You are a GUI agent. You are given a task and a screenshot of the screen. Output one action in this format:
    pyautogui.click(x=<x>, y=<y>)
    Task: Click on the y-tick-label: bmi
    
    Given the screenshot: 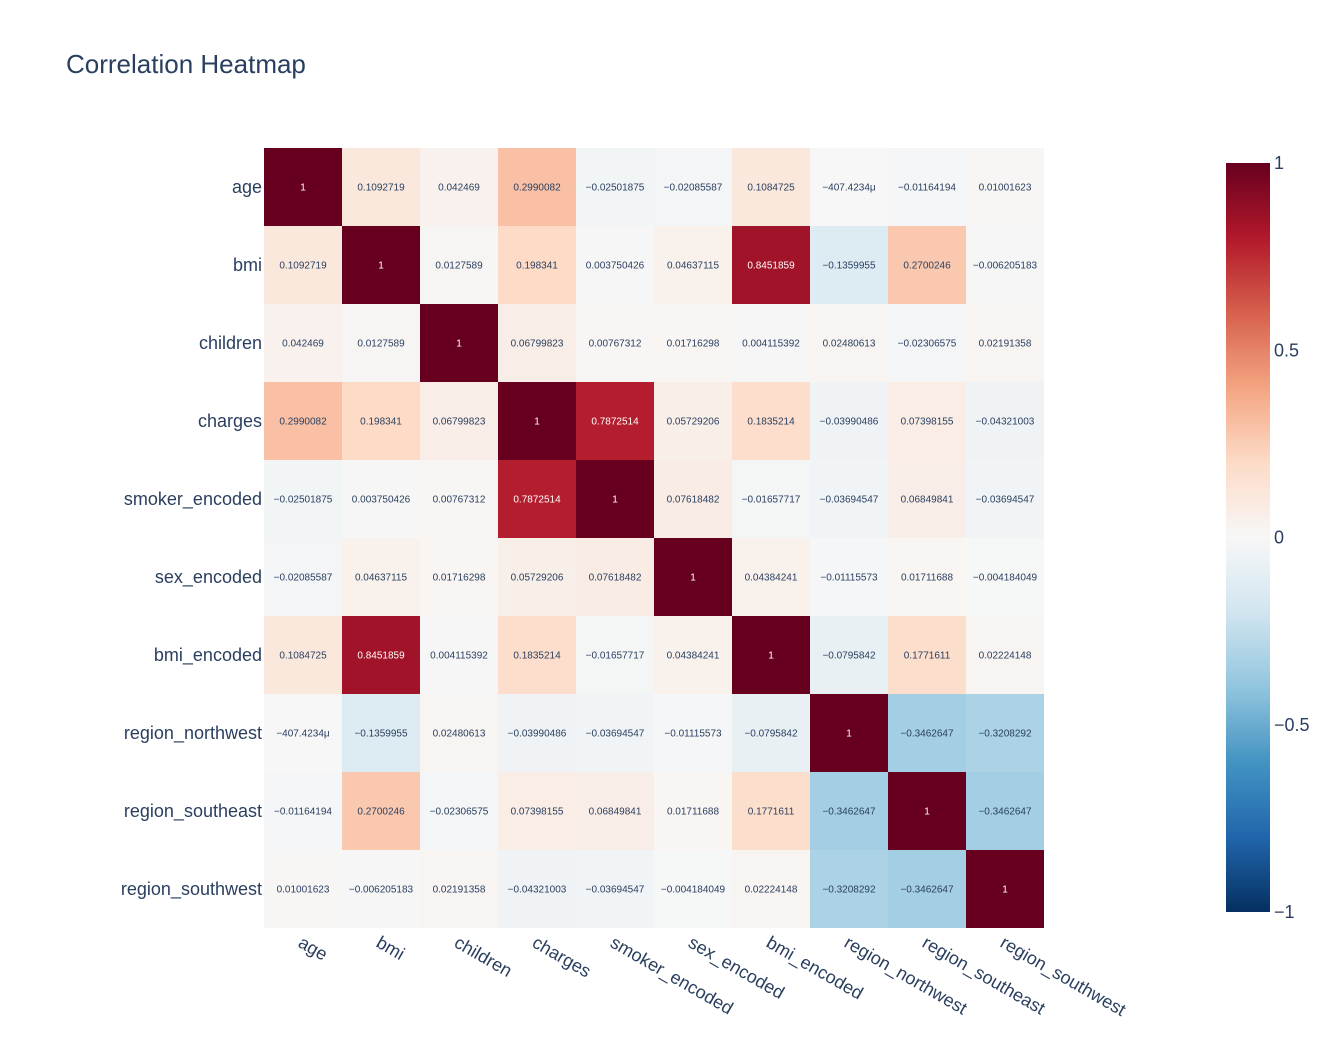 What is the action you would take?
    pyautogui.click(x=247, y=265)
    